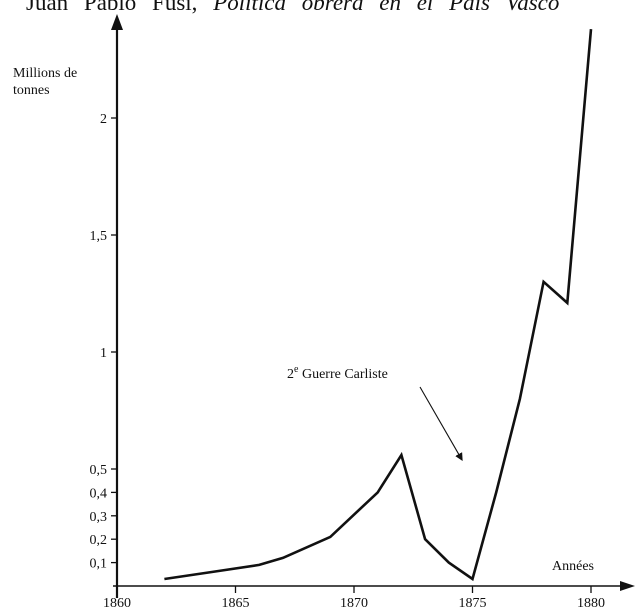 This screenshot has width=635, height=610. Describe the element at coordinates (354, 603) in the screenshot. I see `x-tick-label-1870: 1870` at that location.